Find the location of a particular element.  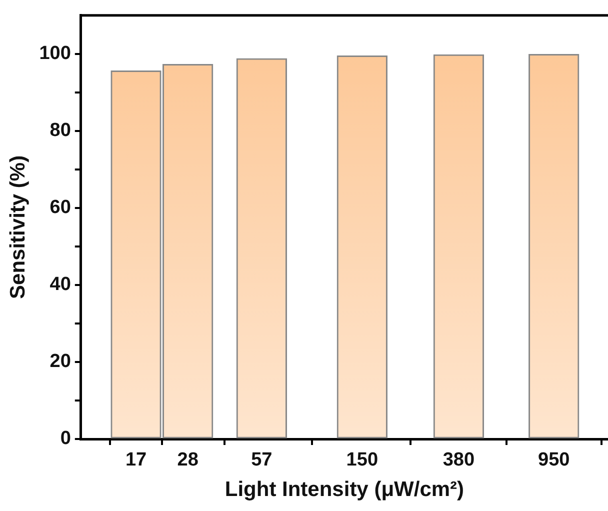

x-tick-label: 57 is located at coordinates (261, 460).